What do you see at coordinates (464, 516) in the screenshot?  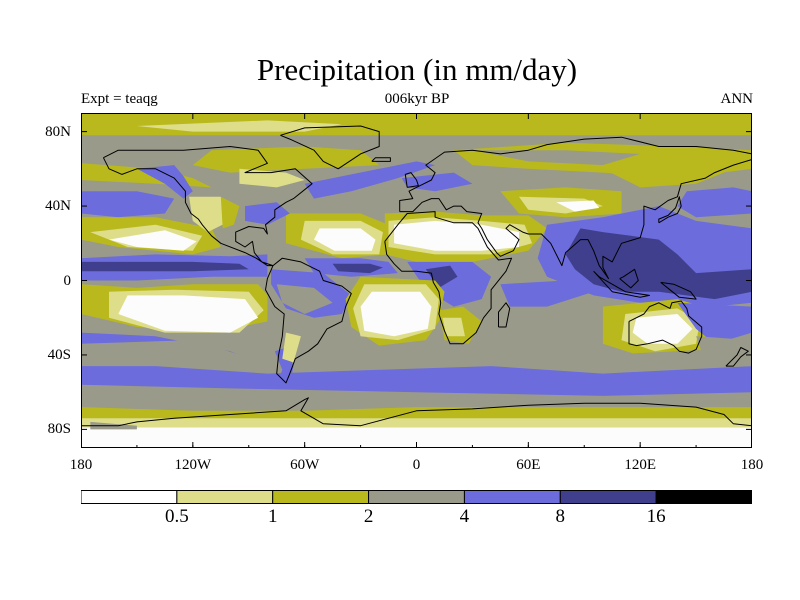 I see `colorbar-level-label: 4` at bounding box center [464, 516].